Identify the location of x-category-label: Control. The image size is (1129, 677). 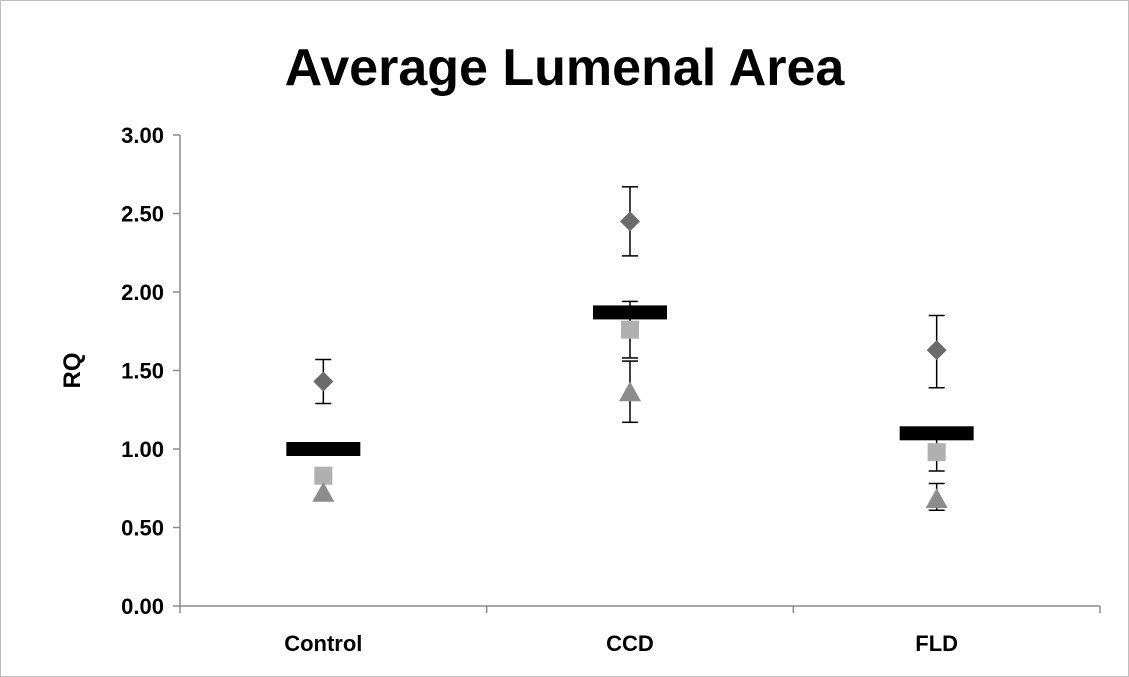
(323, 643).